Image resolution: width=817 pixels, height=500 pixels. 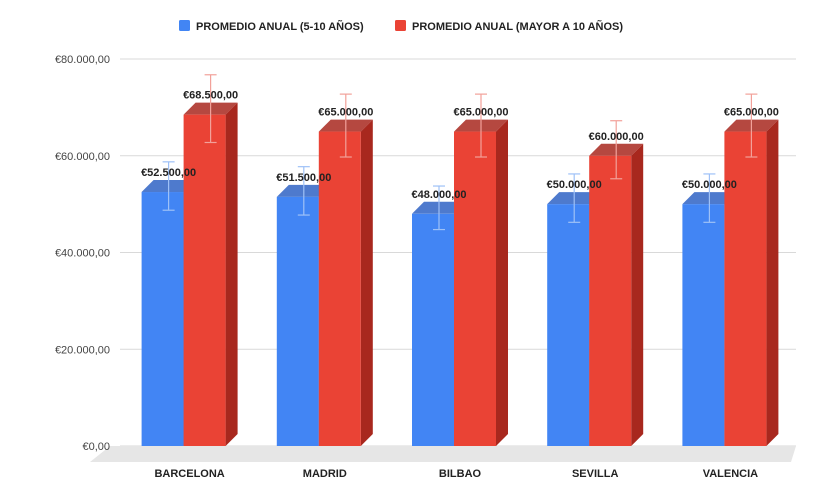 What do you see at coordinates (730, 474) in the screenshot?
I see `x-tick-label: VALENCIA` at bounding box center [730, 474].